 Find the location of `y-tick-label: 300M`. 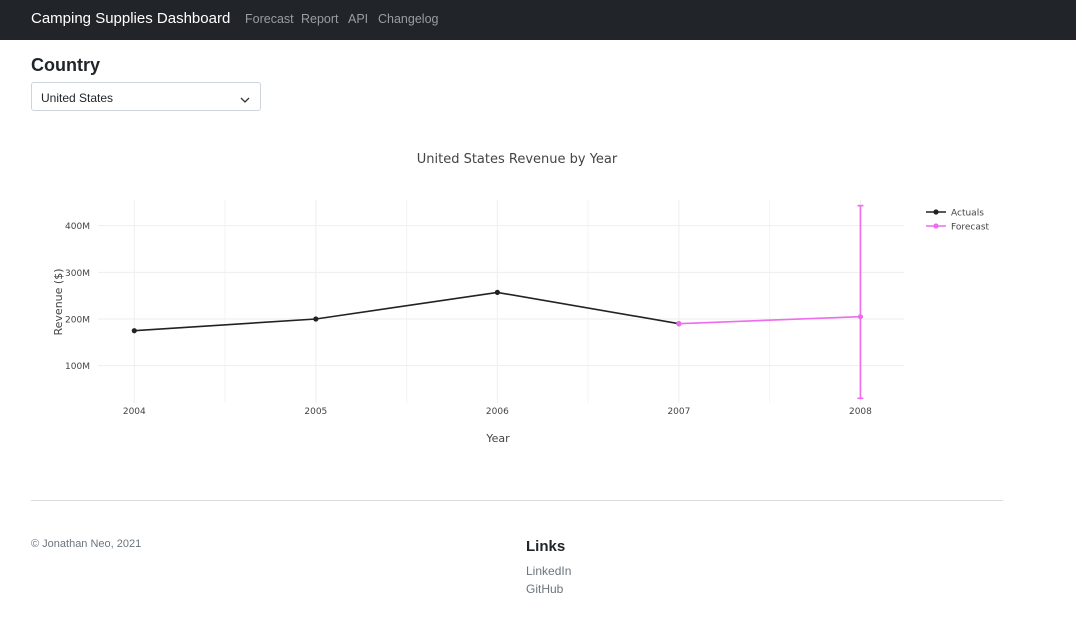

y-tick-label: 300M is located at coordinates (77, 274).